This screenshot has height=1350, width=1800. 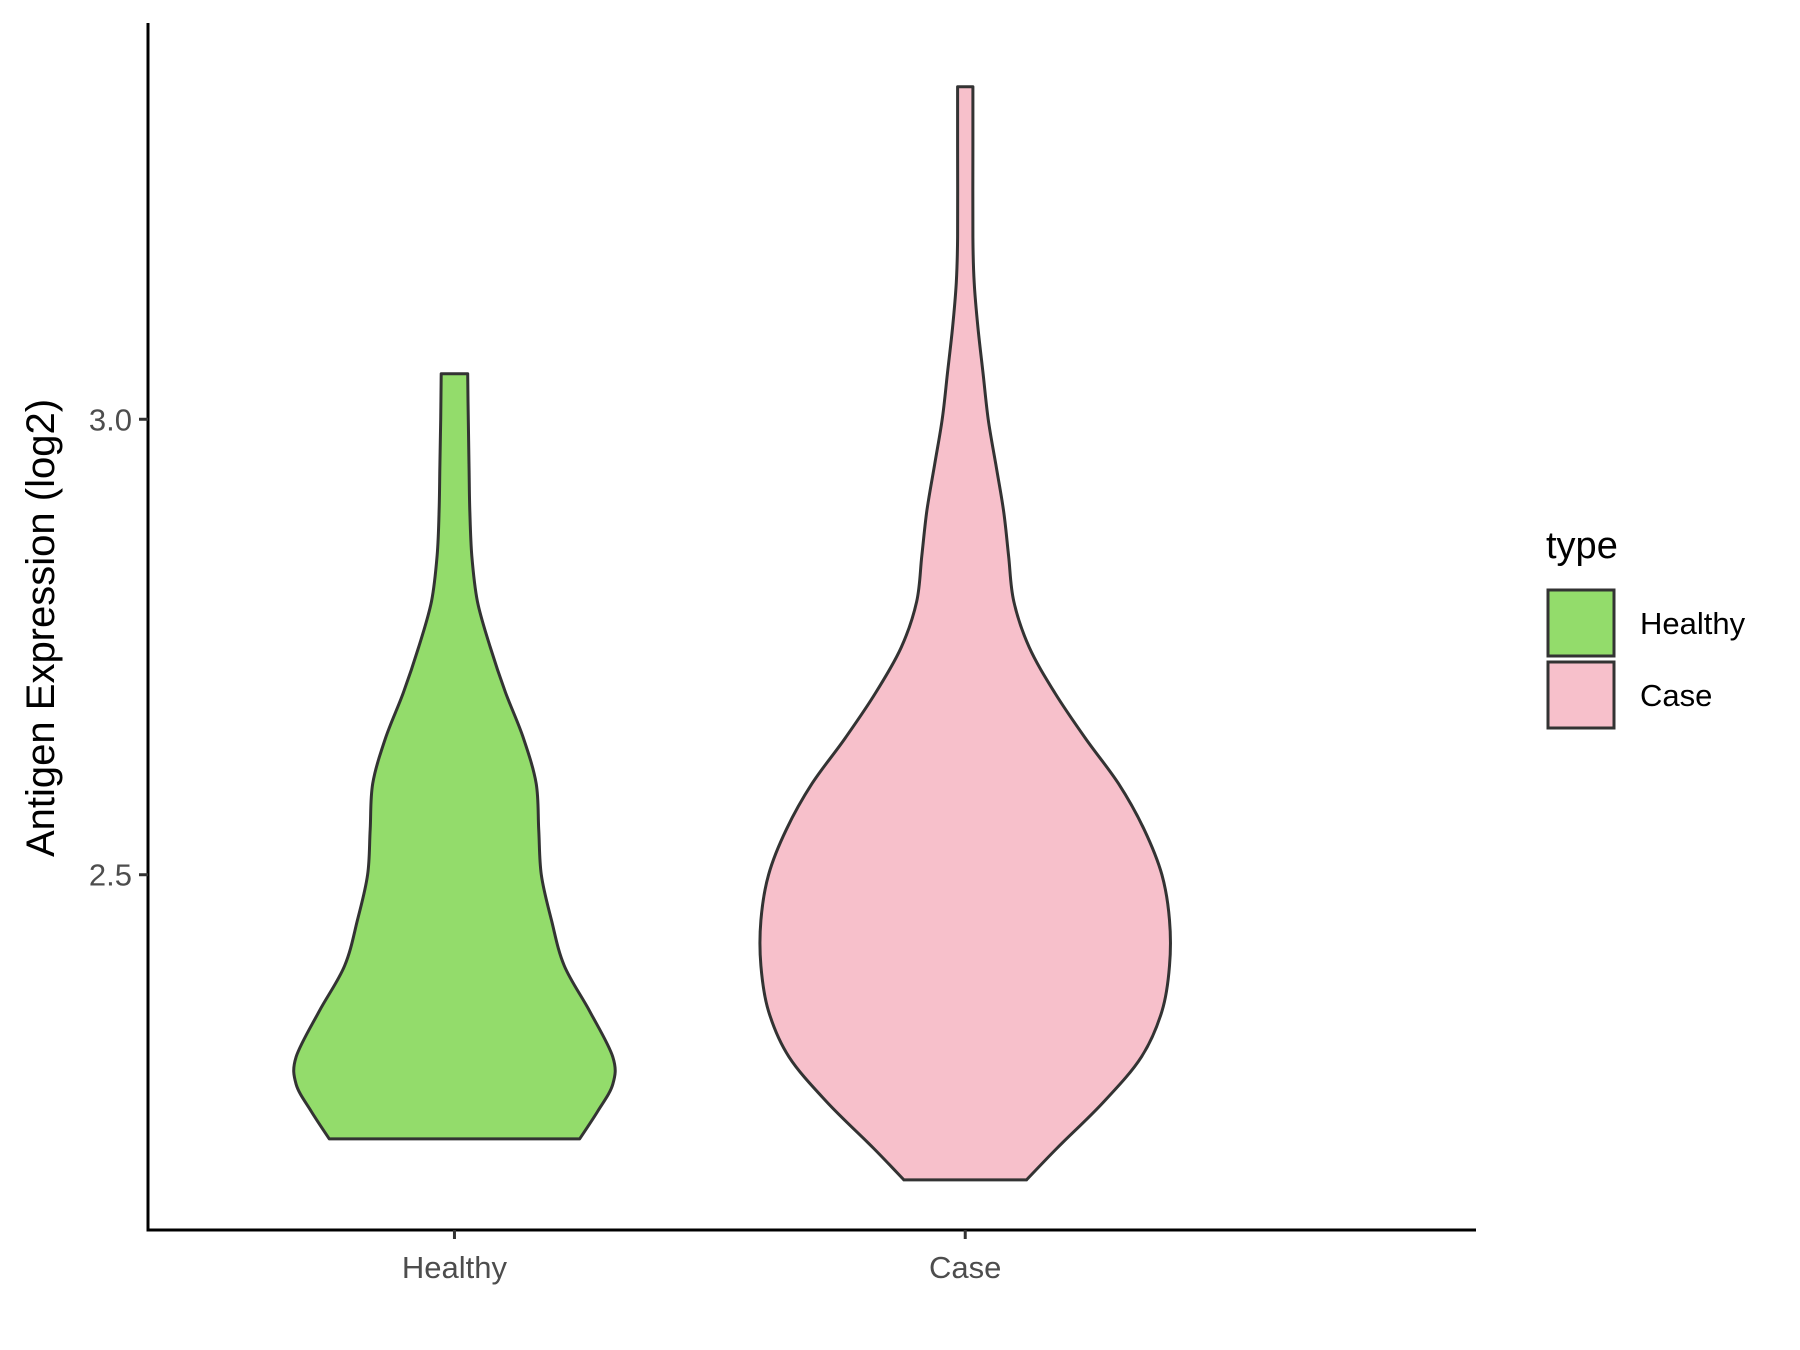 I want to click on legend-key-case, so click(x=1581, y=695).